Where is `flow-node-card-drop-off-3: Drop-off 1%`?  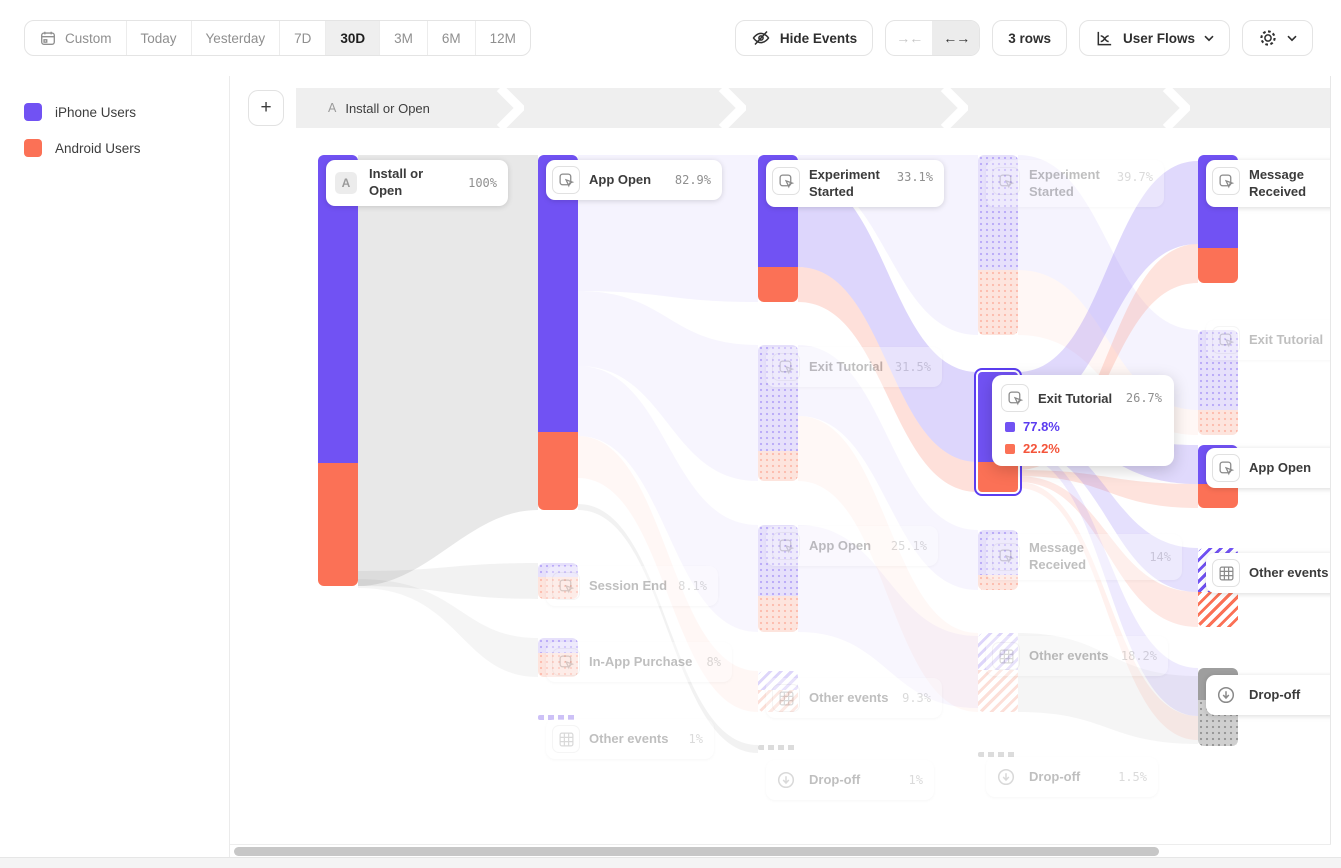 flow-node-card-drop-off-3: Drop-off 1% is located at coordinates (850, 780).